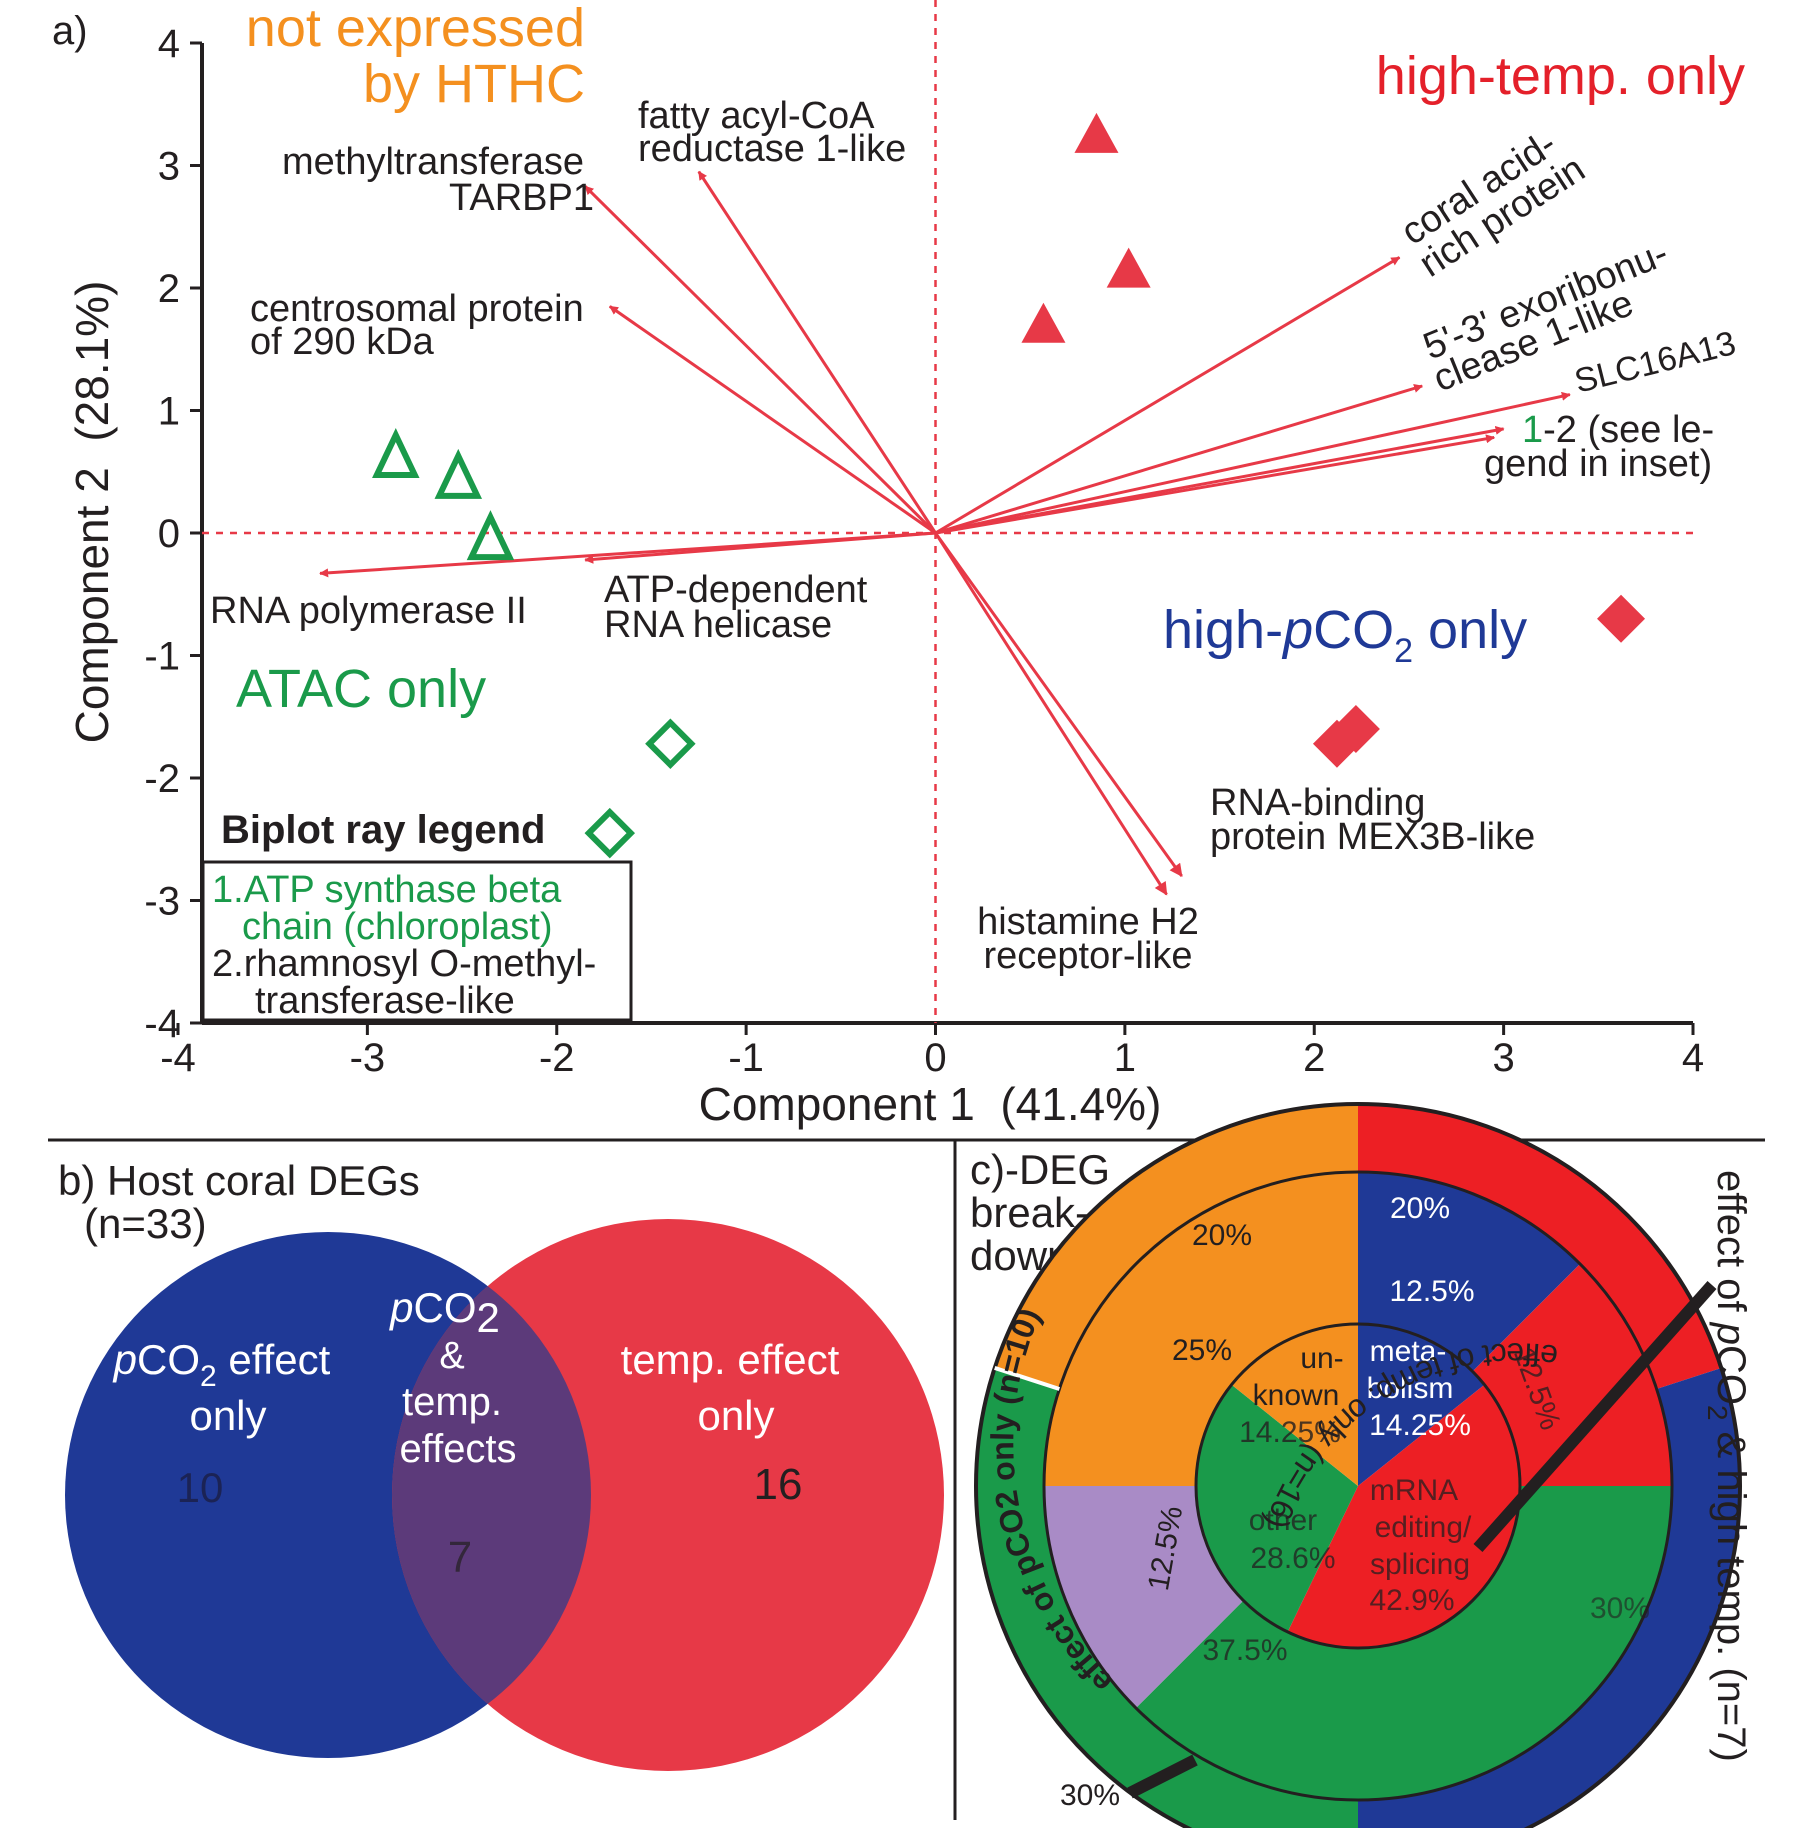 Image resolution: width=1799 pixels, height=1828 pixels. I want to click on venn-overlap-p: p, so click(400, 1307).